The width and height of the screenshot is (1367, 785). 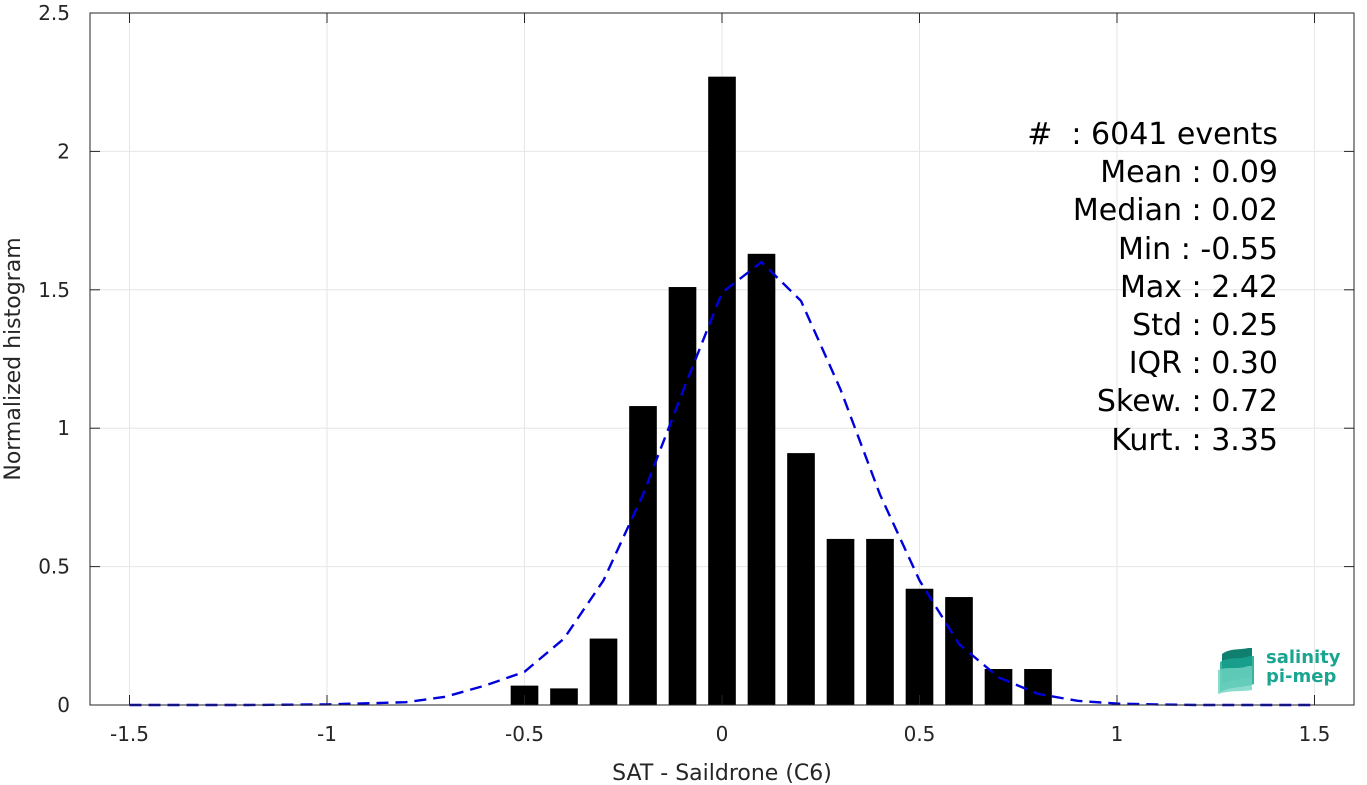 What do you see at coordinates (54, 13) in the screenshot?
I see `y-tick-label: 2.5` at bounding box center [54, 13].